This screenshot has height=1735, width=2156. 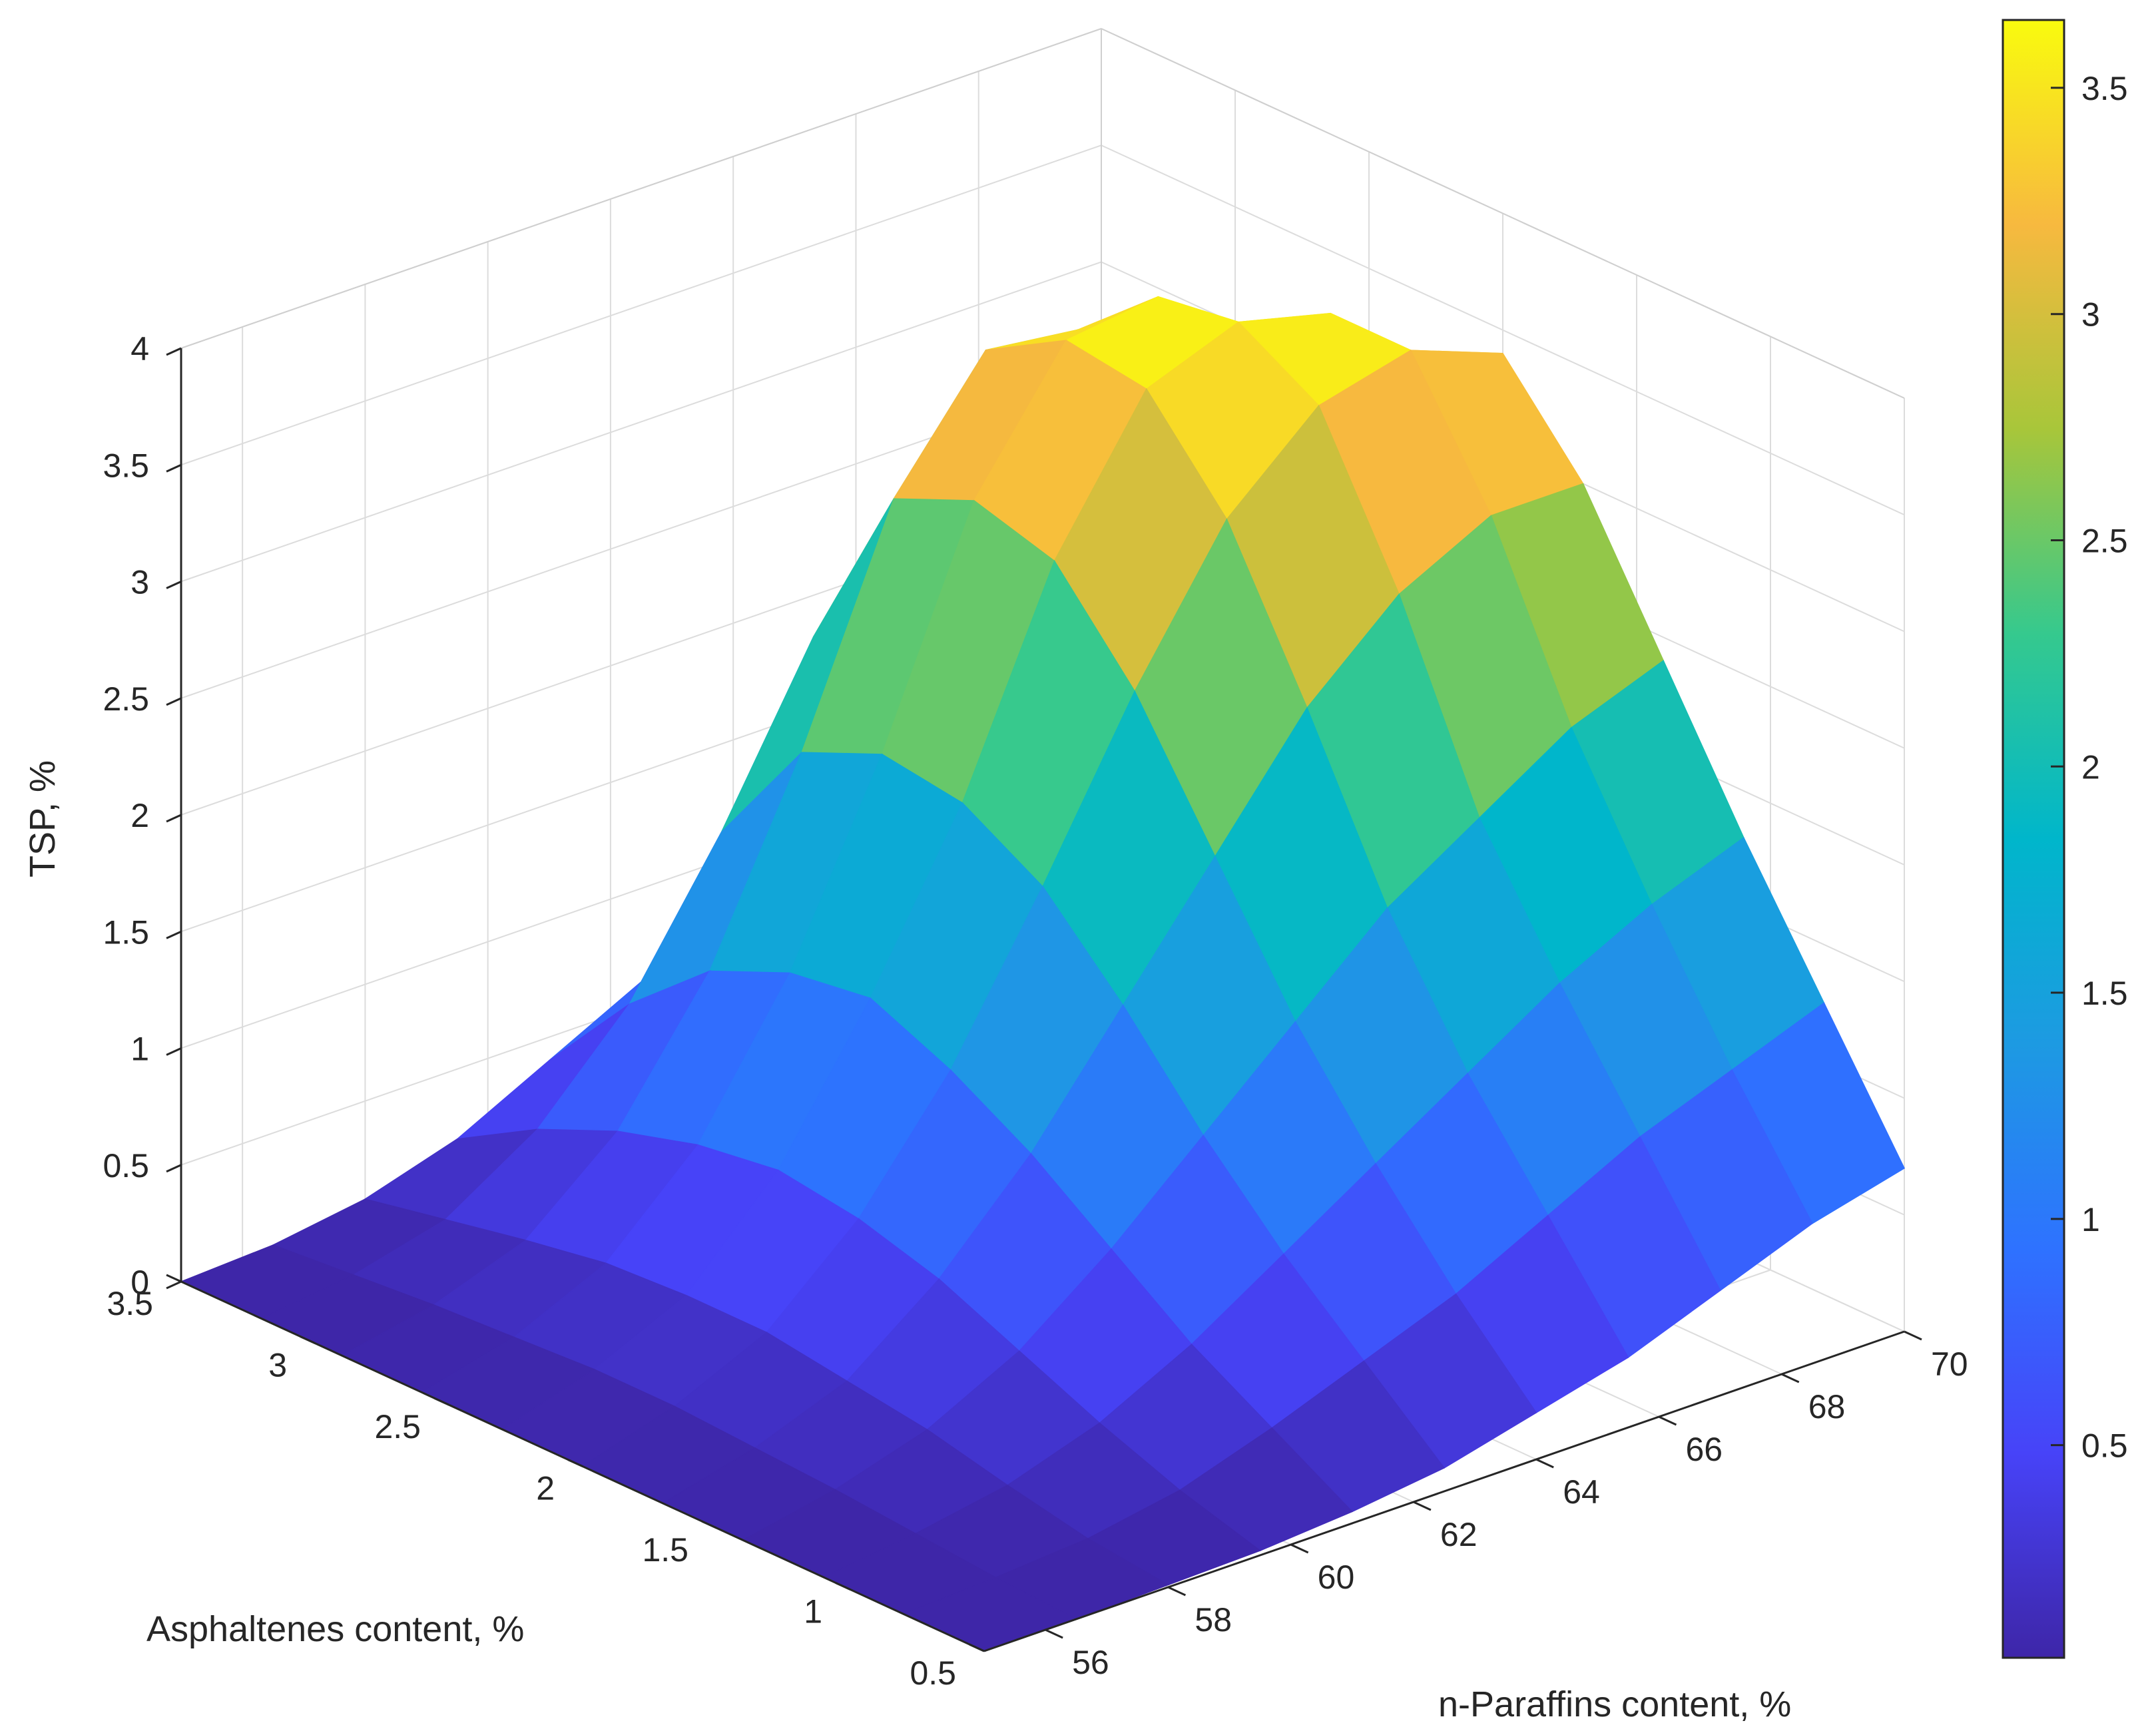 What do you see at coordinates (126, 465) in the screenshot?
I see `z-tick-label: 3.5` at bounding box center [126, 465].